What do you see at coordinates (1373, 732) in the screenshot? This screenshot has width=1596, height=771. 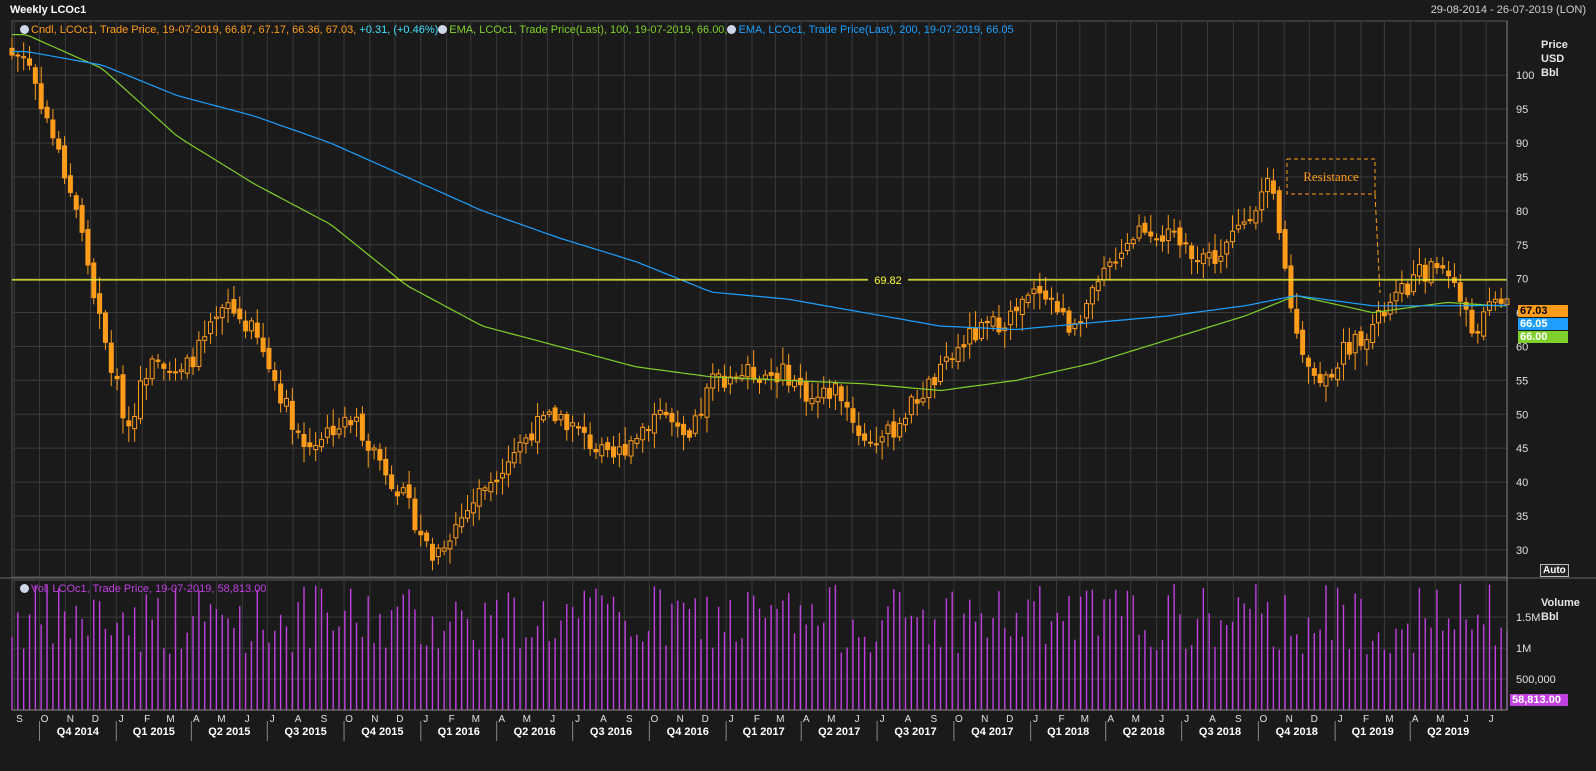 I see `x-tick-label-quarter: Q1 2019` at bounding box center [1373, 732].